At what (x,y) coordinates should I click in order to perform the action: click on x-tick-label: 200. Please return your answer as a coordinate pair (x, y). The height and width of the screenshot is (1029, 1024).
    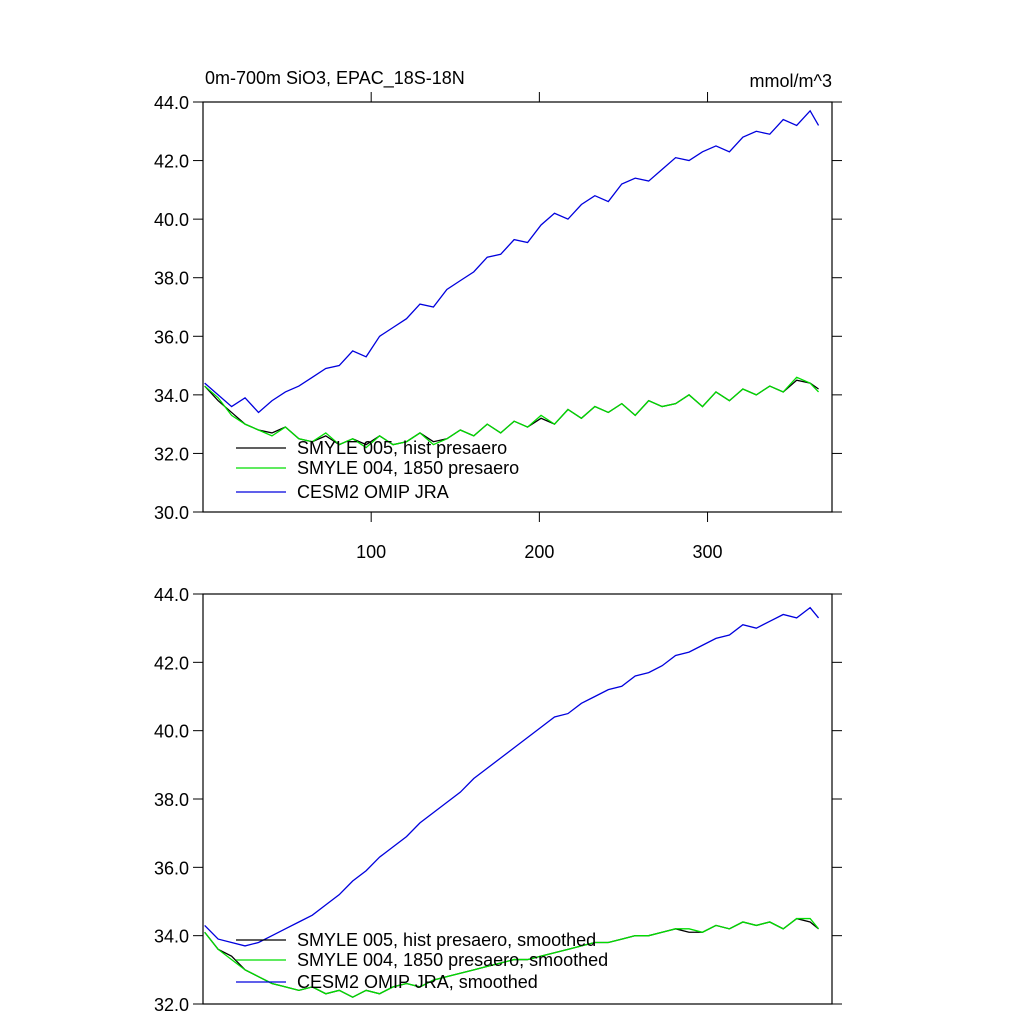
    Looking at the image, I should click on (539, 552).